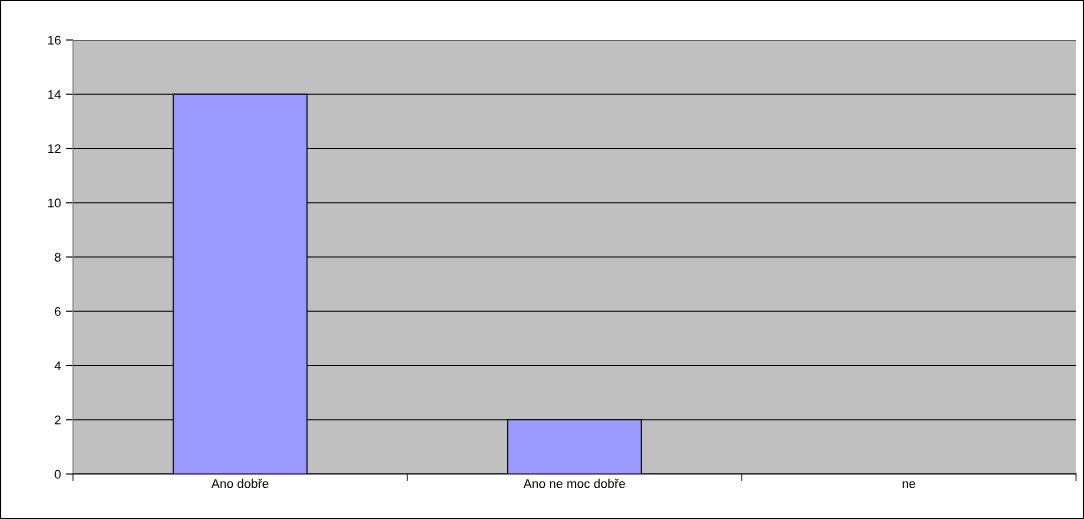 This screenshot has width=1084, height=519. What do you see at coordinates (54, 203) in the screenshot?
I see `y-tick-label: 10` at bounding box center [54, 203].